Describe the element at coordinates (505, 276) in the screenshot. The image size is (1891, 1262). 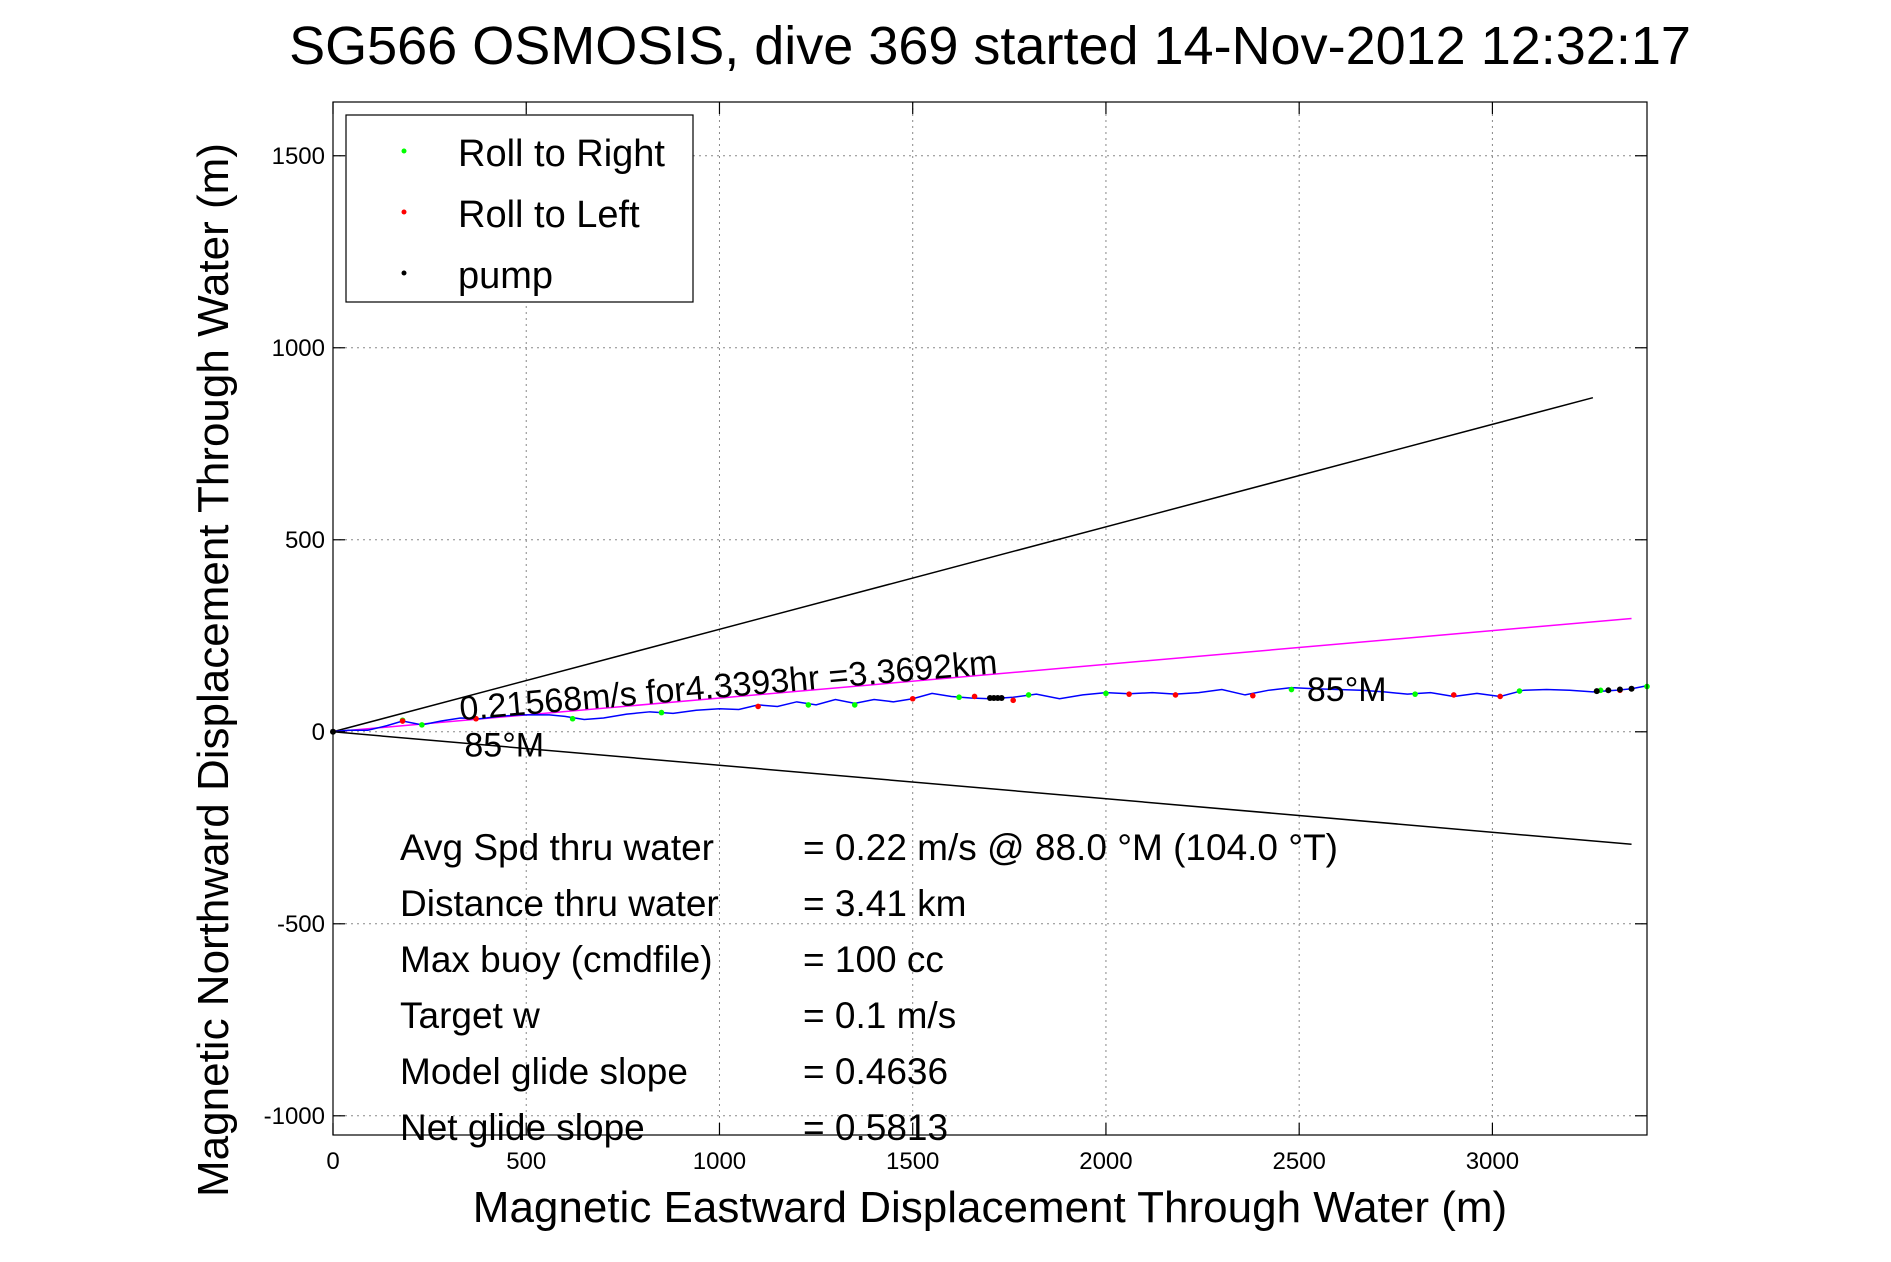
I see `legend-label: pump` at that location.